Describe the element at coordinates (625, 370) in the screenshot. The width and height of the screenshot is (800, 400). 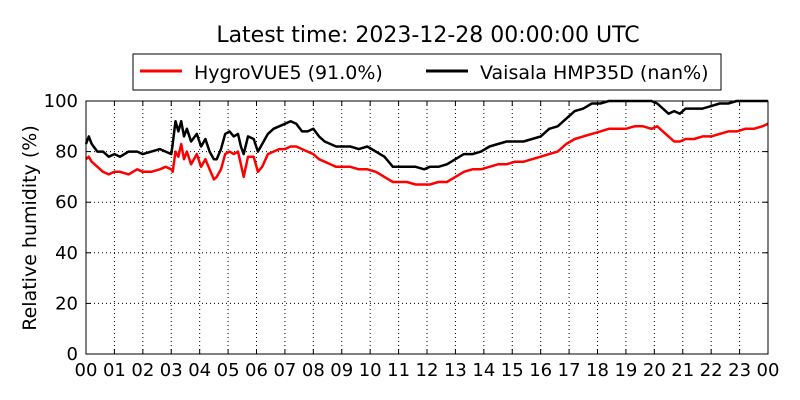
I see `x-tick-label: 19` at that location.